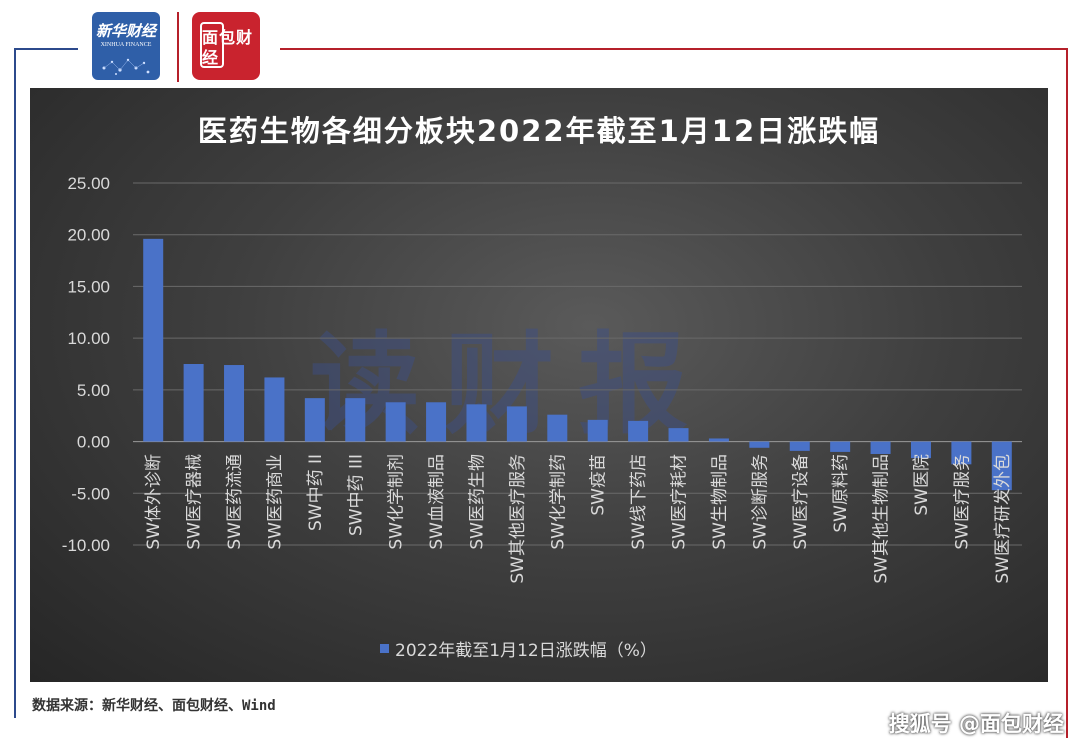  Describe the element at coordinates (801, 502) in the screenshot. I see `x-tick-label: SW医疗设备` at that location.